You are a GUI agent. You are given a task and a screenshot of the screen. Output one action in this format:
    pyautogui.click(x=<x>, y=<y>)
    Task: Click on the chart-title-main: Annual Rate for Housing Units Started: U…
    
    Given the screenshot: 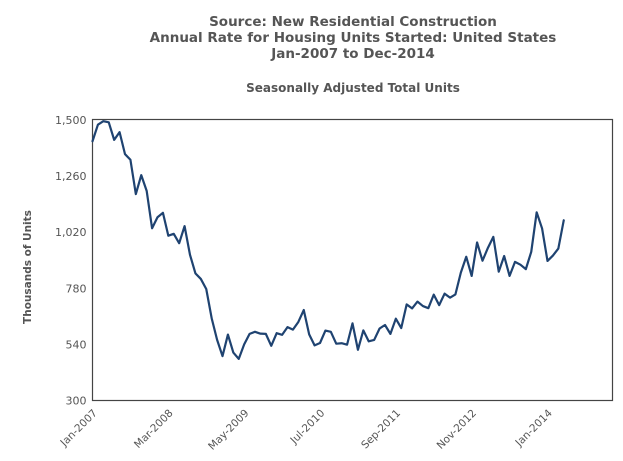 What is the action you would take?
    pyautogui.click(x=353, y=38)
    